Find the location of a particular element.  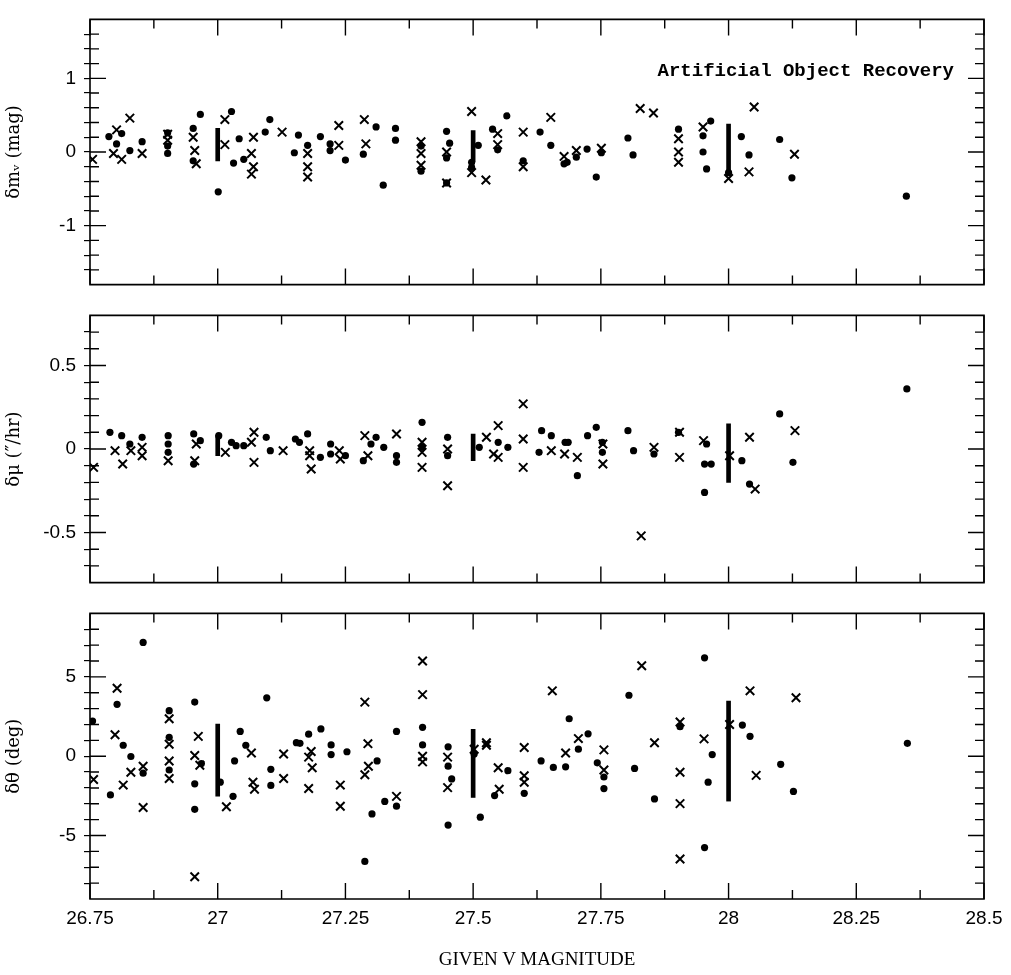

annotation: Artificial Object Recovery is located at coordinates (806, 71).